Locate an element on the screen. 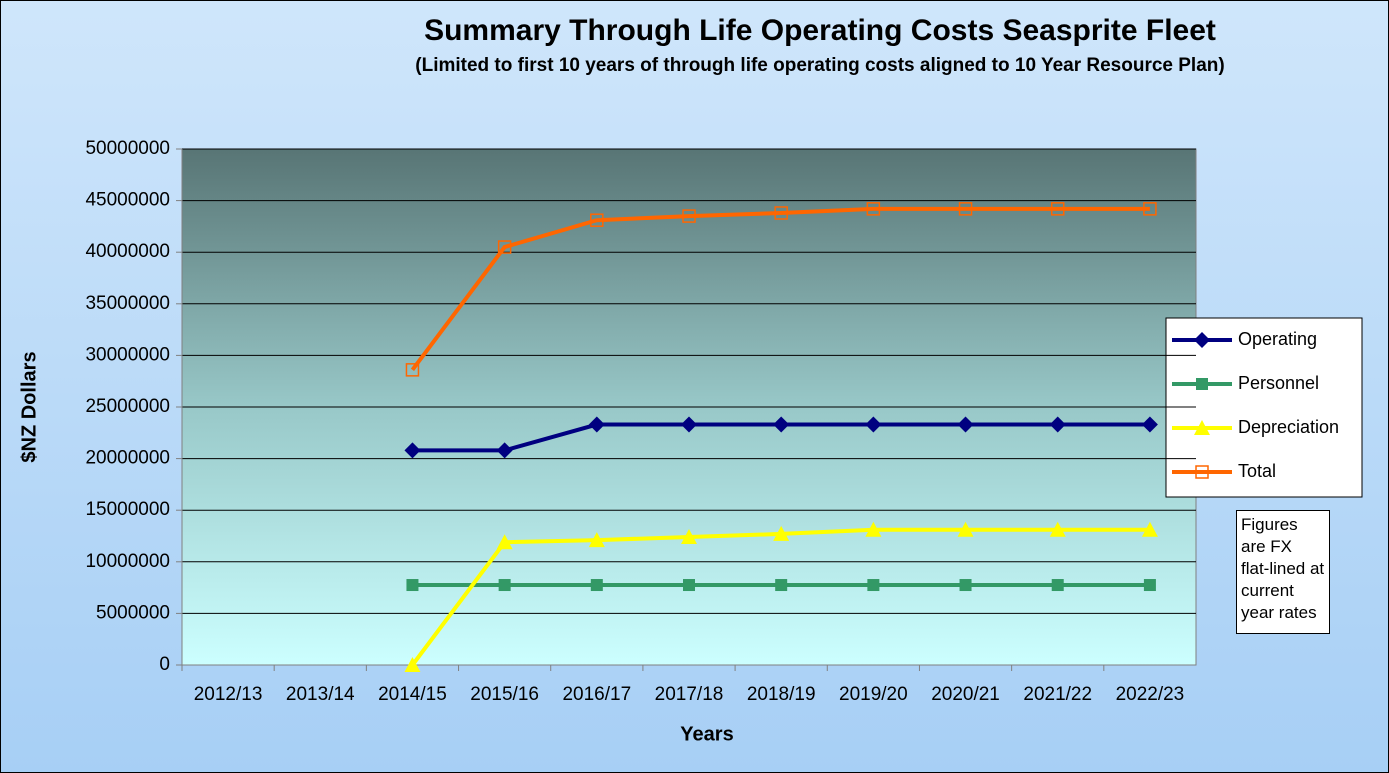  x-tick-label: 2012/13 is located at coordinates (228, 694).